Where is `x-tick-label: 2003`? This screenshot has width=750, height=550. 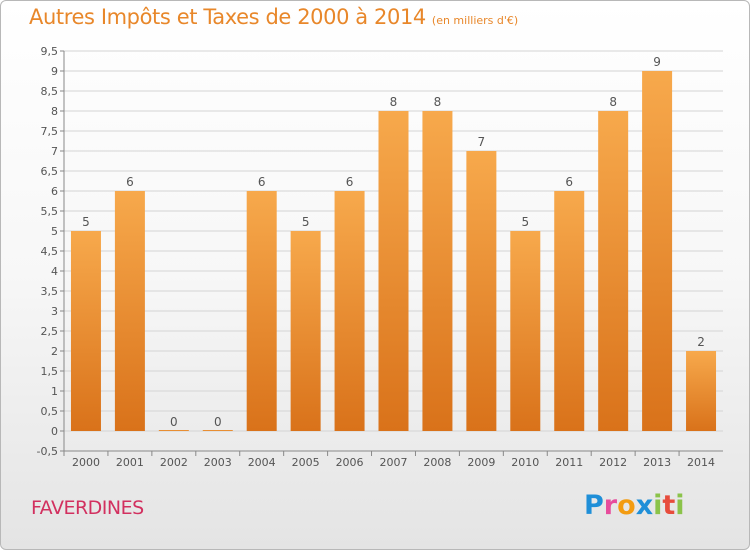
x-tick-label: 2003 is located at coordinates (218, 462).